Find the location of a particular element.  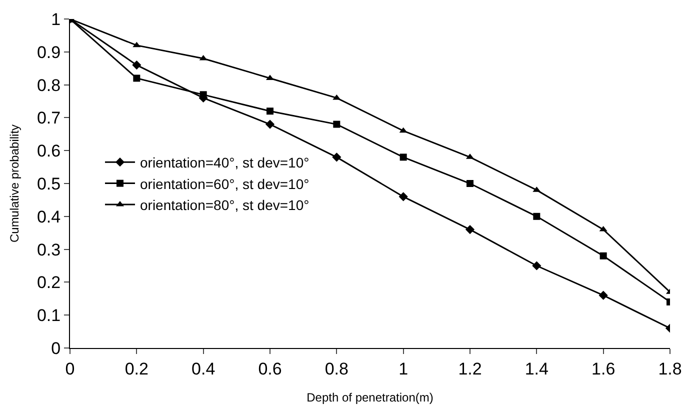

x-tick-label: 0.4 is located at coordinates (204, 368).